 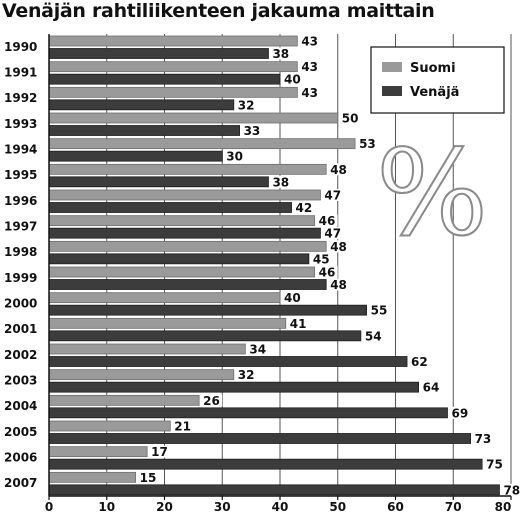 What do you see at coordinates (20, 483) in the screenshot?
I see `year-label-2007: 2007` at bounding box center [20, 483].